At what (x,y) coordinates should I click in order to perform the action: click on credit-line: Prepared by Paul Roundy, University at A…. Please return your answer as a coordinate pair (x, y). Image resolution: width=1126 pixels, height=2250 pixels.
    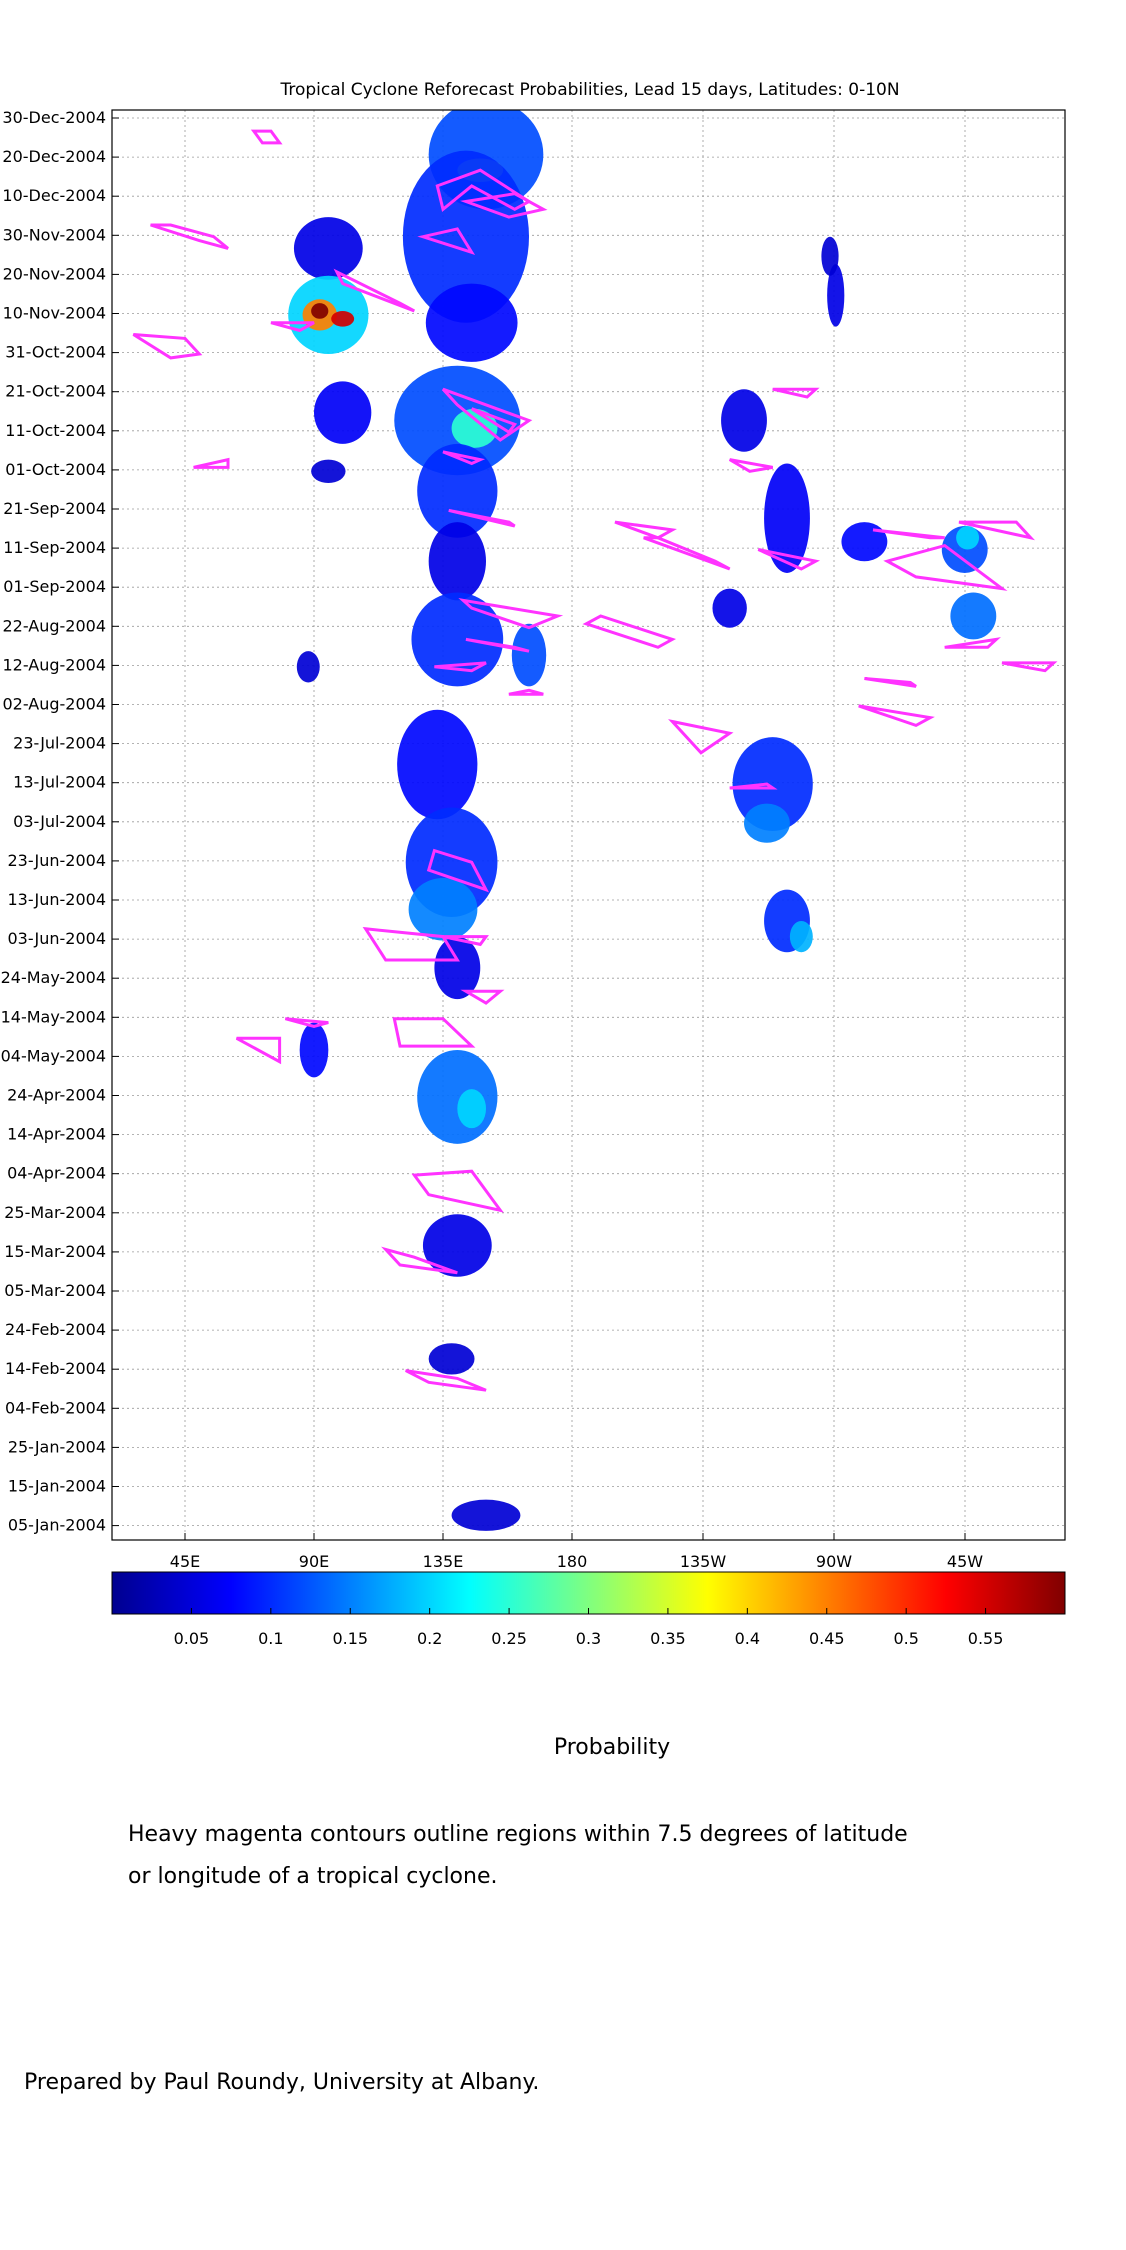
    Looking at the image, I should click on (282, 2082).